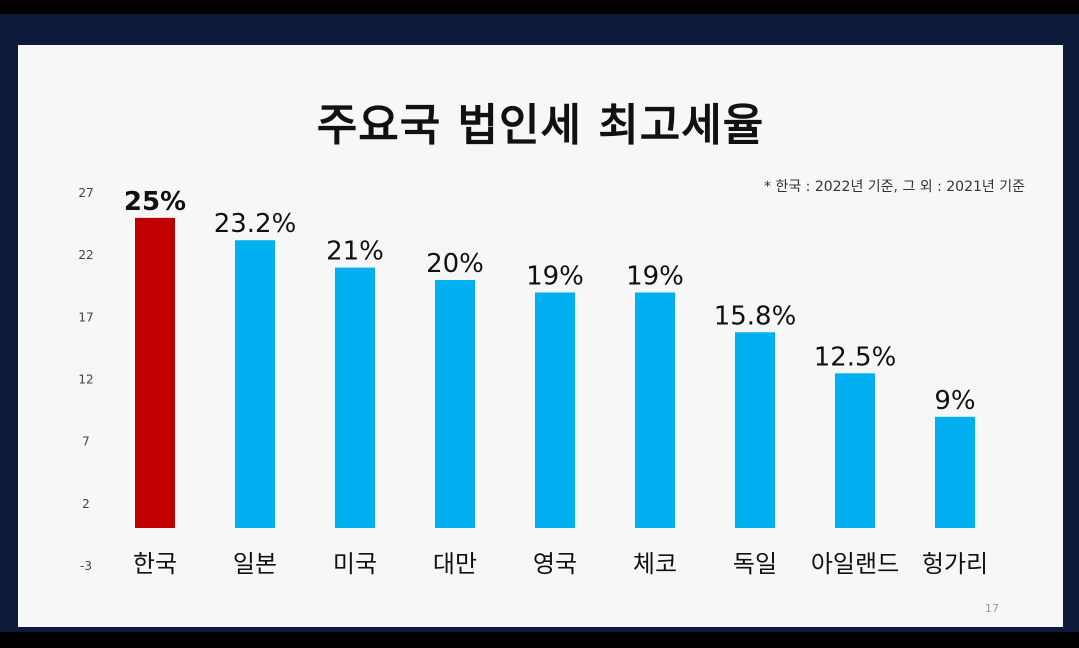 Image resolution: width=1079 pixels, height=648 pixels. Describe the element at coordinates (755, 564) in the screenshot. I see `x-category-label: 독일` at that location.